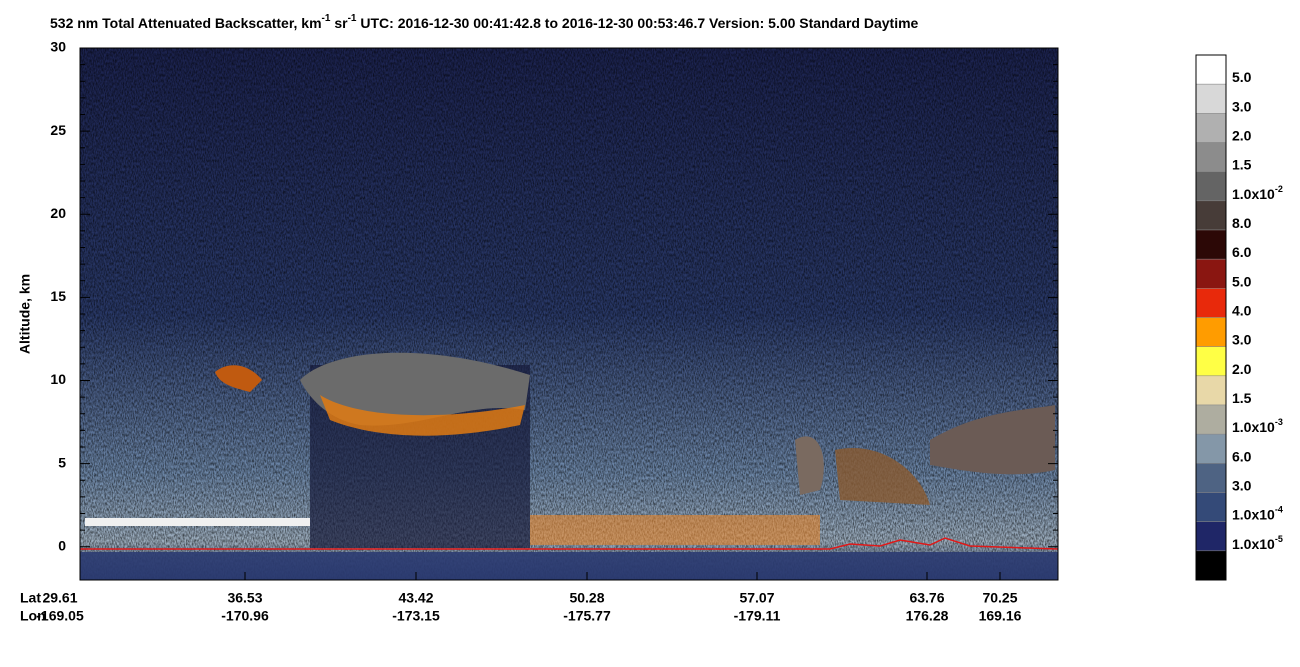 This screenshot has width=1300, height=667. What do you see at coordinates (244, 598) in the screenshot?
I see `lat-label: 36.53` at bounding box center [244, 598].